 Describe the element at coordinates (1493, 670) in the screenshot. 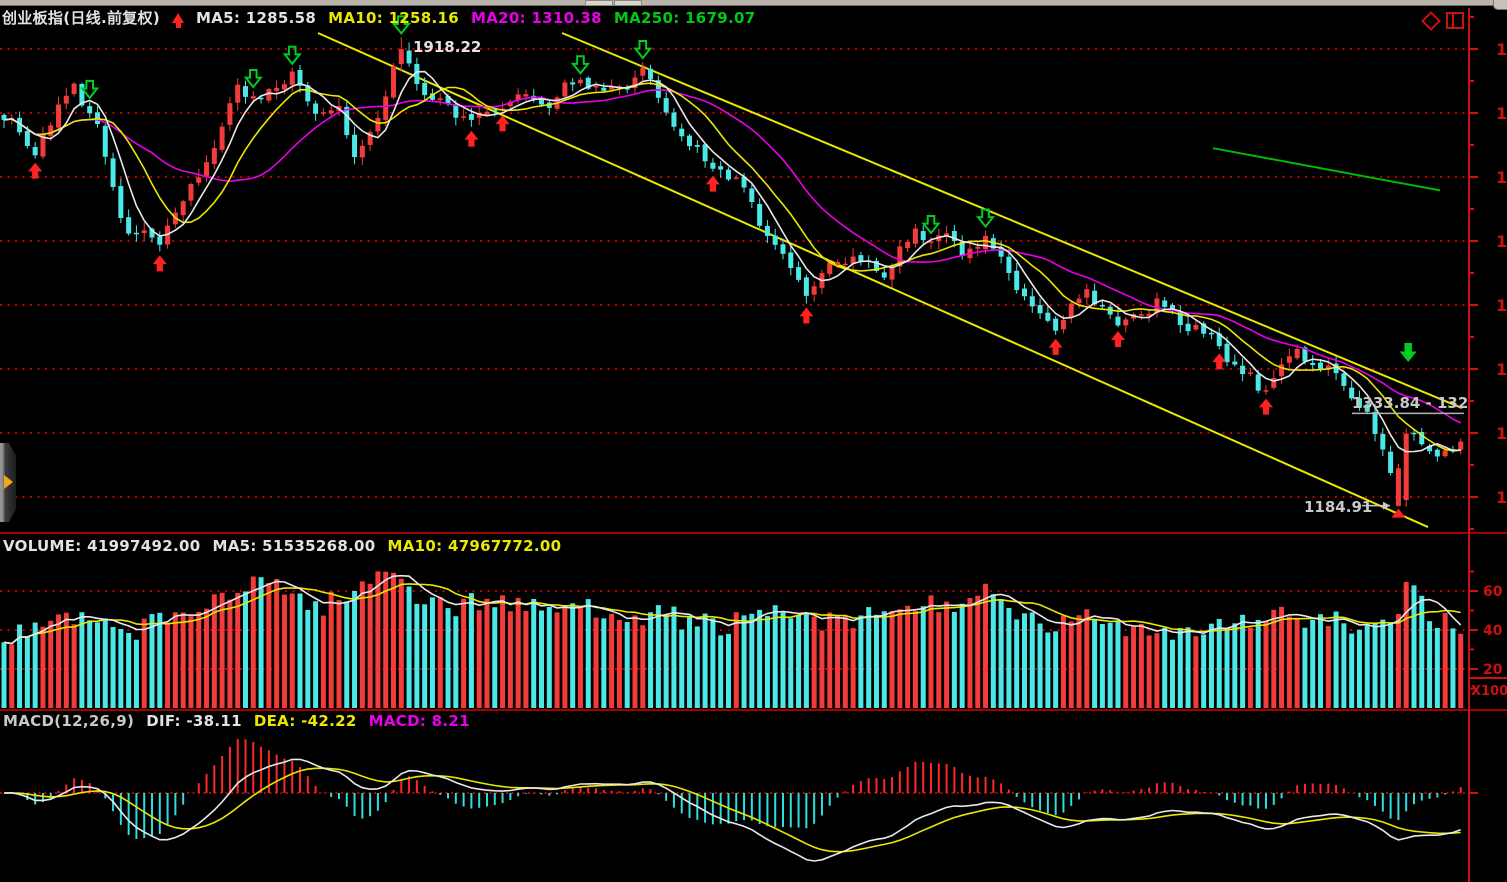

I see `svg-text: 20` at that location.